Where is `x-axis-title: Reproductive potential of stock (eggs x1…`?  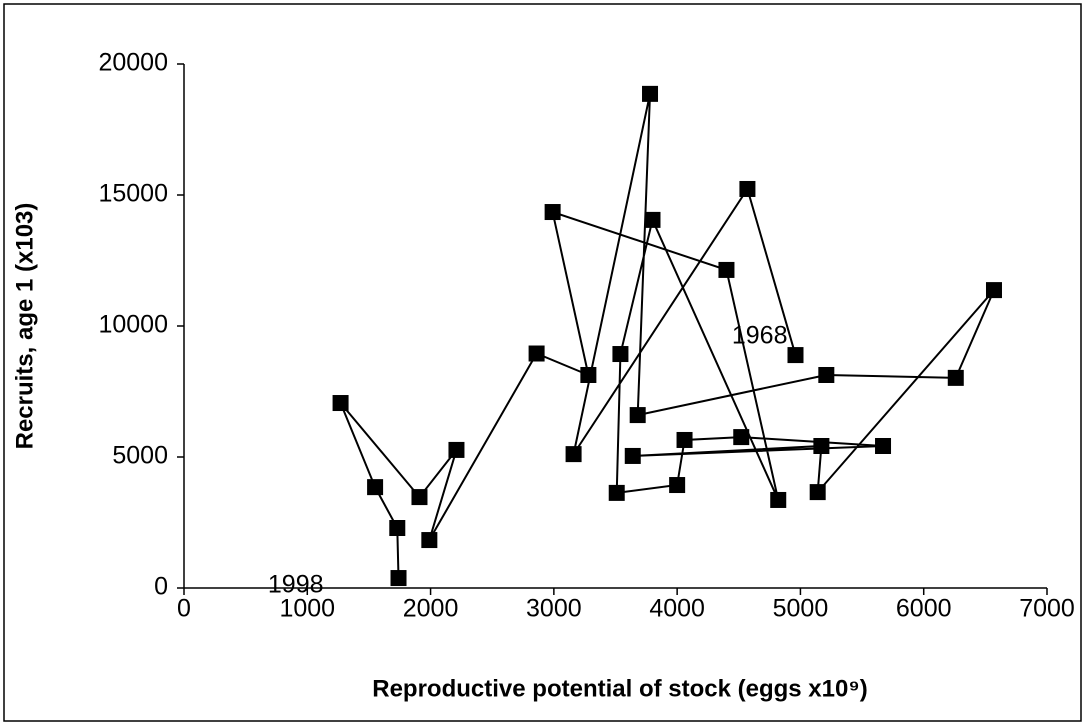 x-axis-title: Reproductive potential of stock (eggs x1… is located at coordinates (619, 688).